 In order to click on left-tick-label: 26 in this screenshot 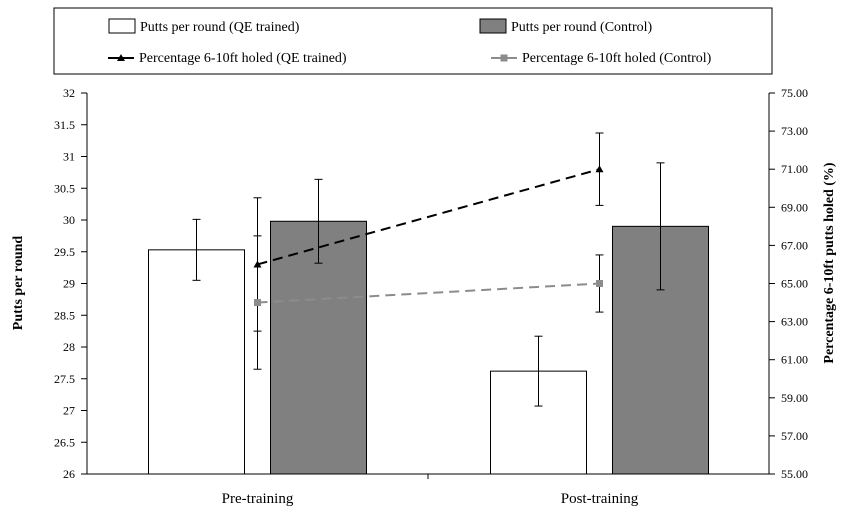, I will do `click(69, 474)`.